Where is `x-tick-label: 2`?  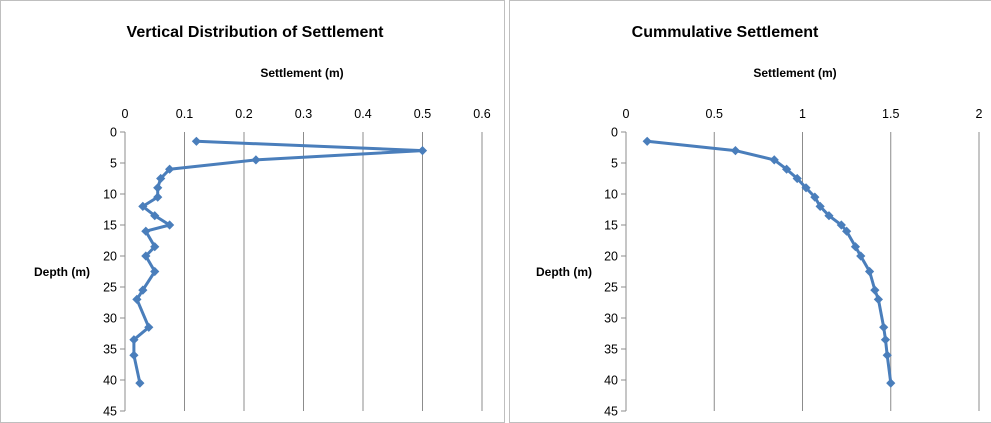
x-tick-label: 2 is located at coordinates (979, 114).